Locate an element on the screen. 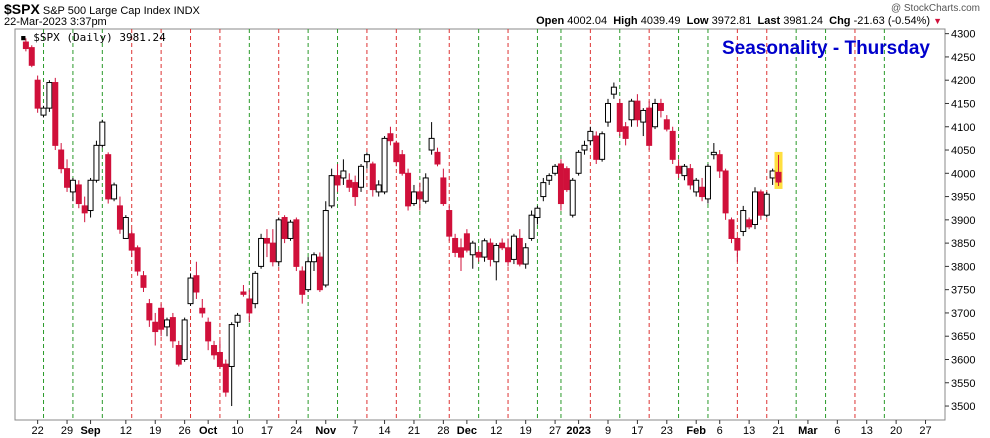 The height and width of the screenshot is (438, 990). low-value: 3972.81 is located at coordinates (731, 21).